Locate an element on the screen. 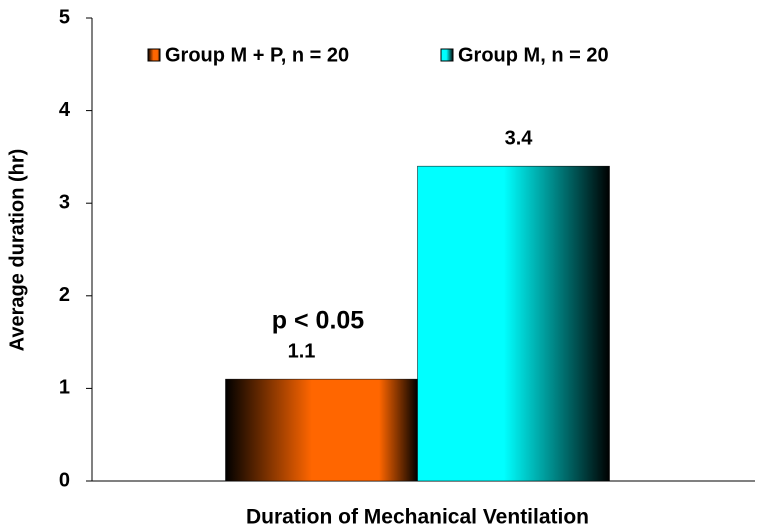 Image resolution: width=760 pixels, height=531 pixels. y-tick-label: 5 is located at coordinates (64, 17).